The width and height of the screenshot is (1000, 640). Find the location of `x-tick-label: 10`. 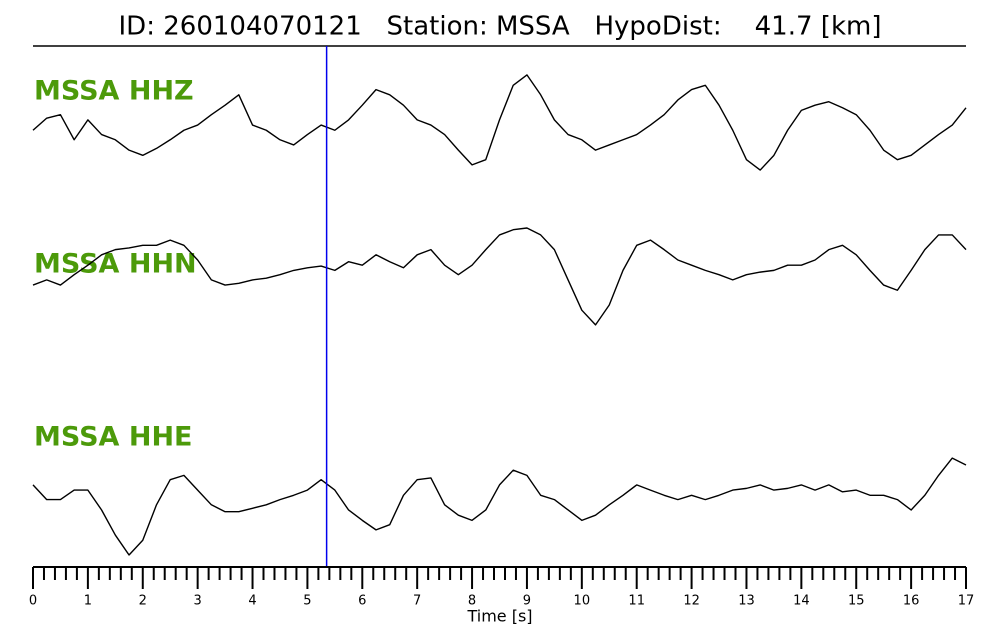

x-tick-label: 10 is located at coordinates (582, 601).